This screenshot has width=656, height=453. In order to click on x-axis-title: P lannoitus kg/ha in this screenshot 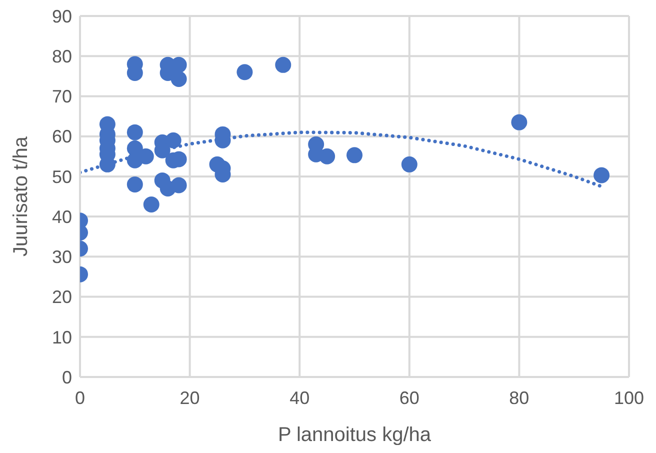, I will do `click(355, 435)`.